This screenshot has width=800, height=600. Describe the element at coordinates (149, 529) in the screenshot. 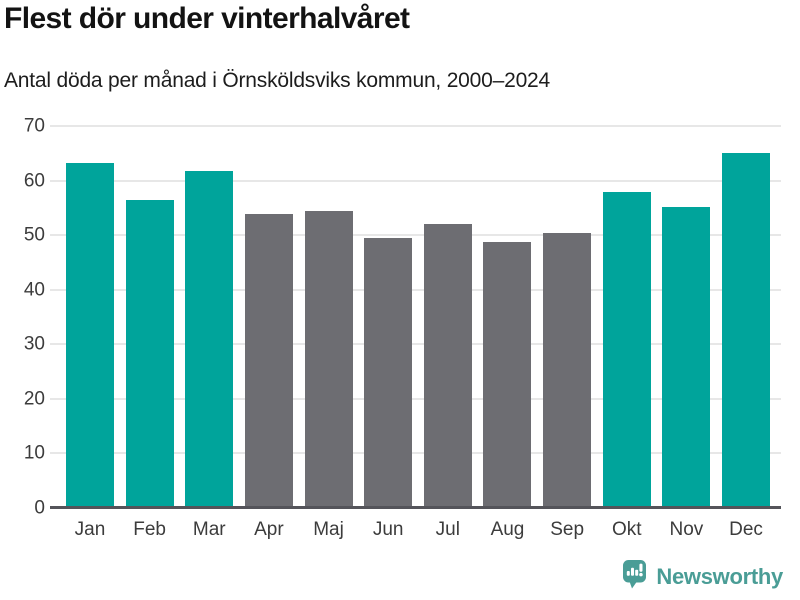

I see `x-axis-tick-label: Feb` at that location.